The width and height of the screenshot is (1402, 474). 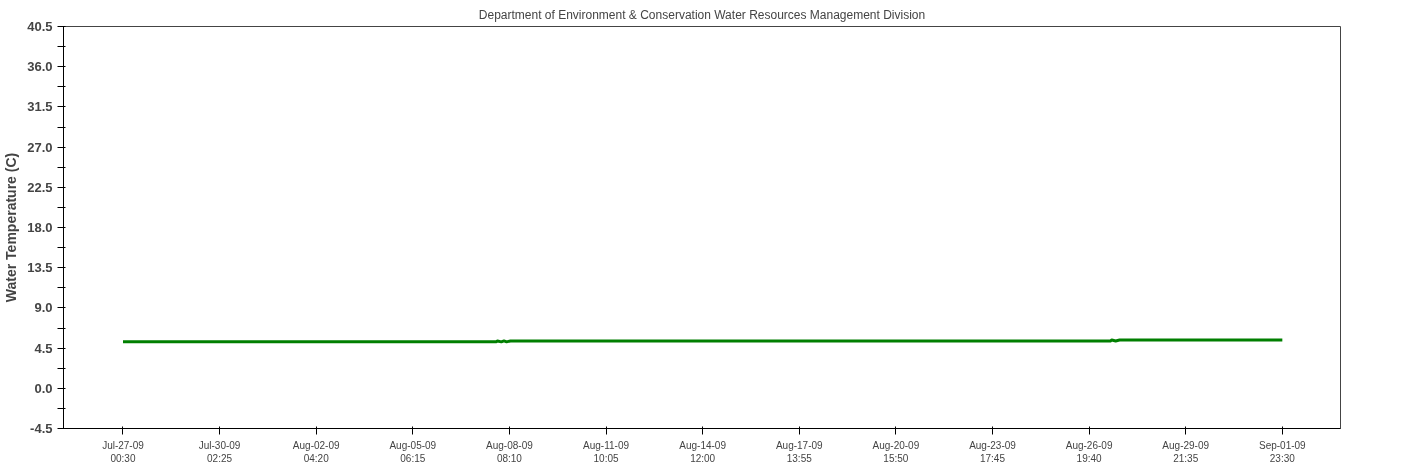 What do you see at coordinates (41, 428) in the screenshot?
I see `y-tick-label: -4.5` at bounding box center [41, 428].